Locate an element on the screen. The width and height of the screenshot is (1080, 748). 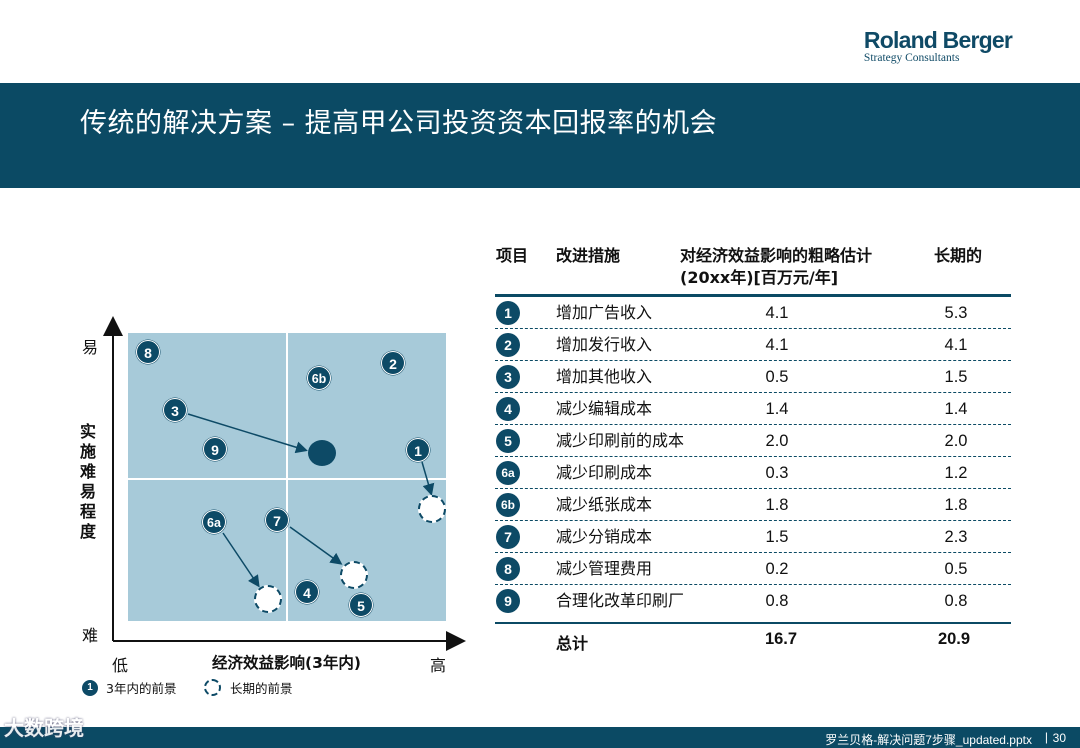
matrix-badge-7: 7 is located at coordinates (277, 520).